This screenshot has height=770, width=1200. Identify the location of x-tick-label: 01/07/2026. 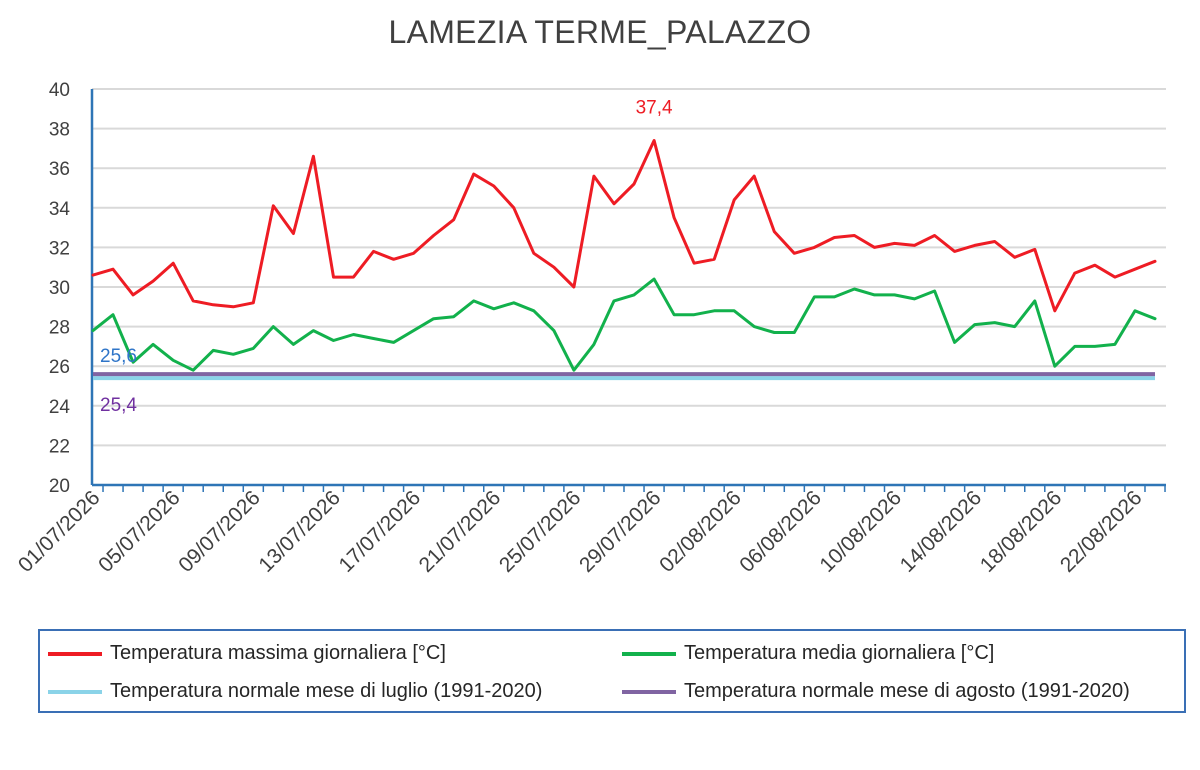
(59, 531).